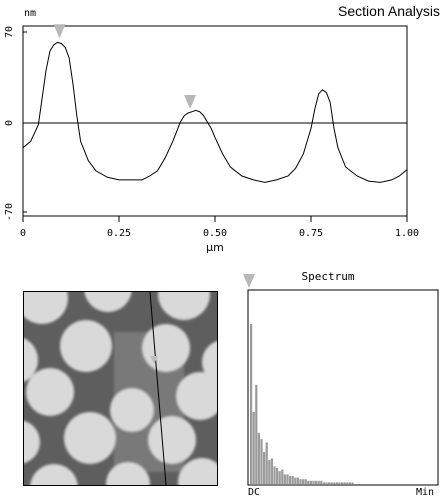 Image resolution: width=443 pixels, height=501 pixels. I want to click on y-unit-label: nm, so click(30, 13).